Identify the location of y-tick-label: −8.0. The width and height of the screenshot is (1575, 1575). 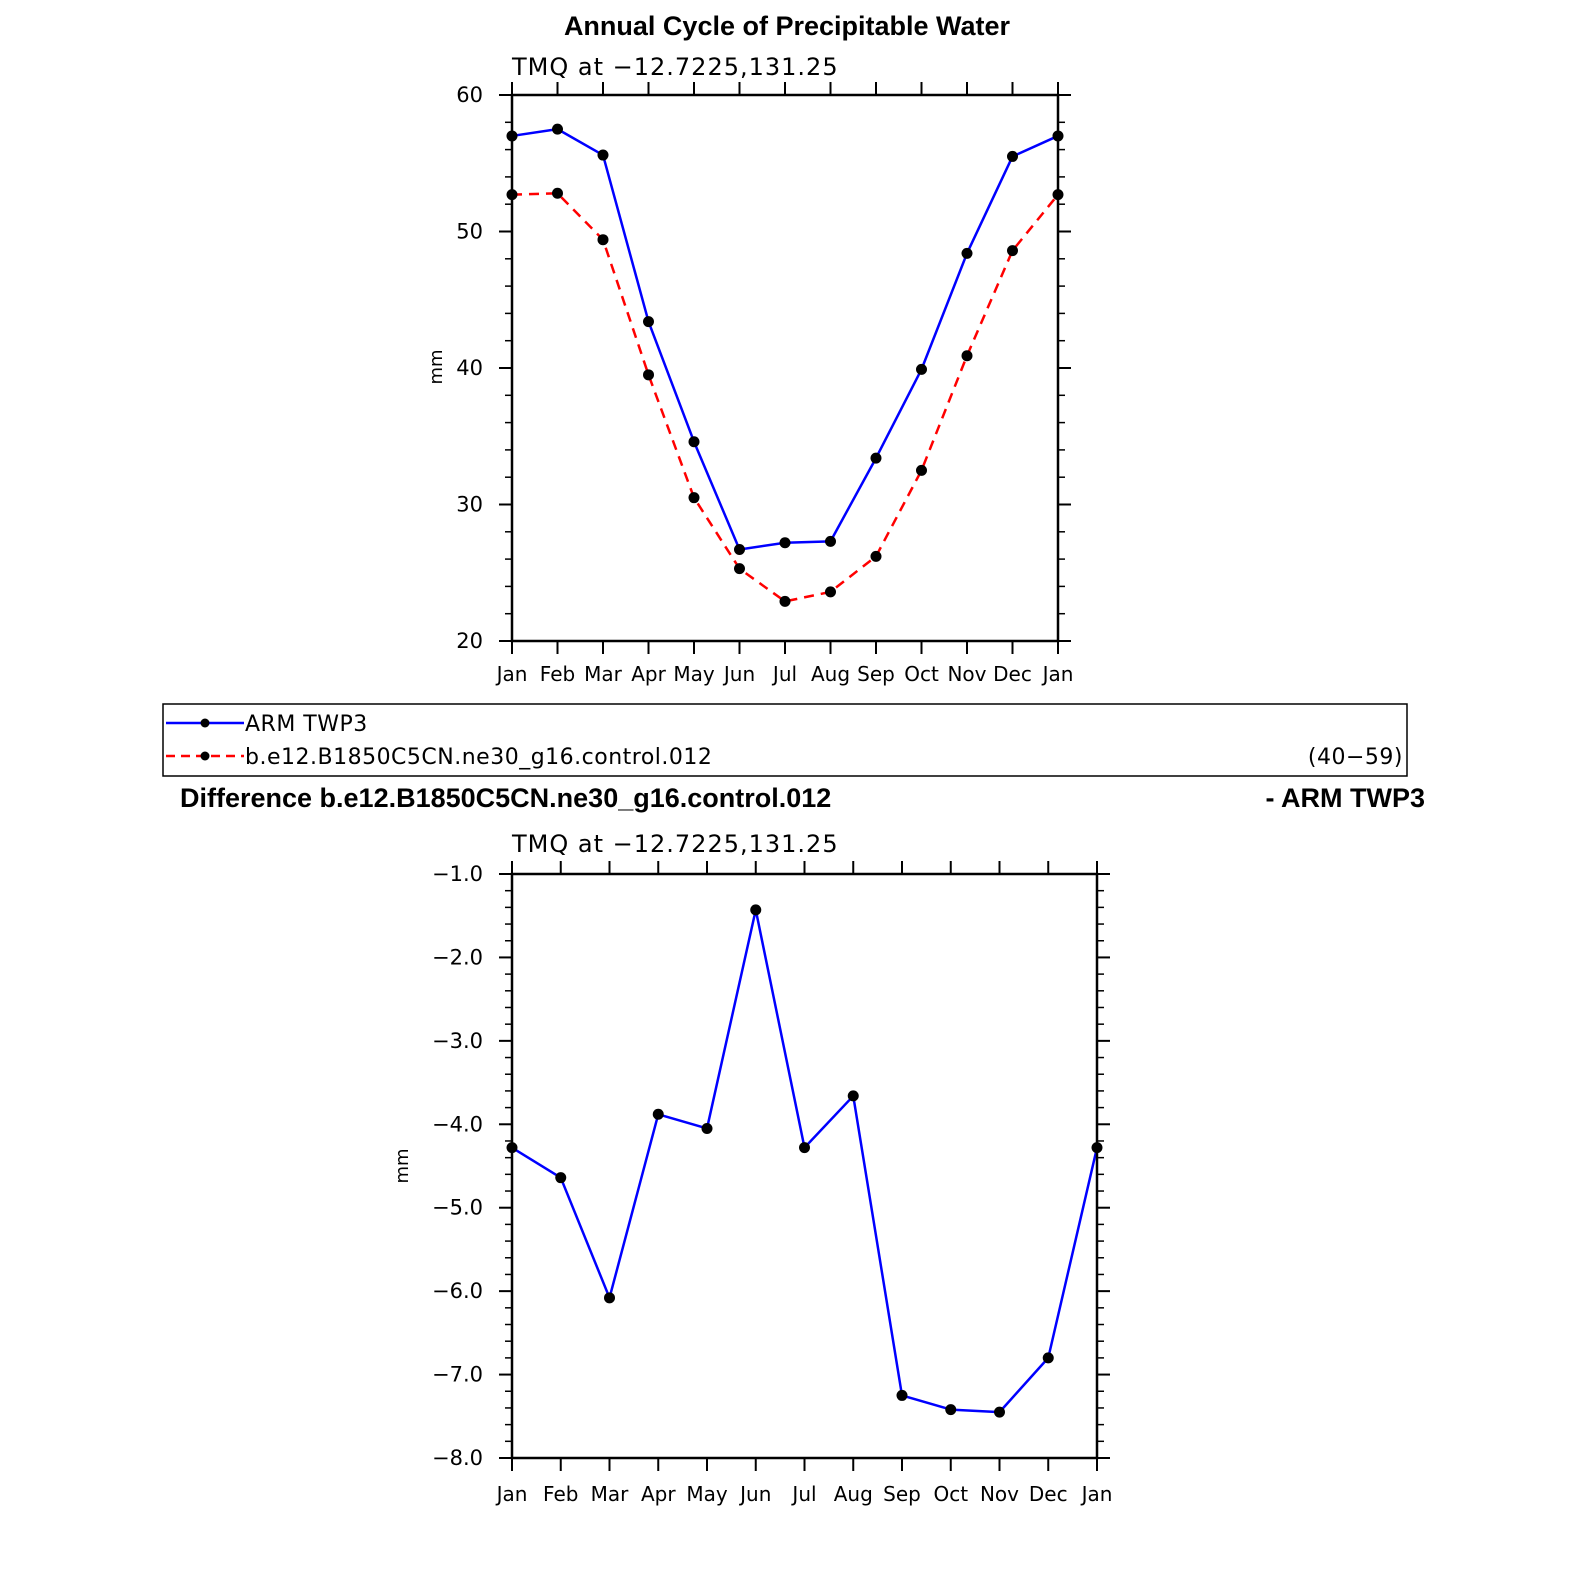
(457, 1458).